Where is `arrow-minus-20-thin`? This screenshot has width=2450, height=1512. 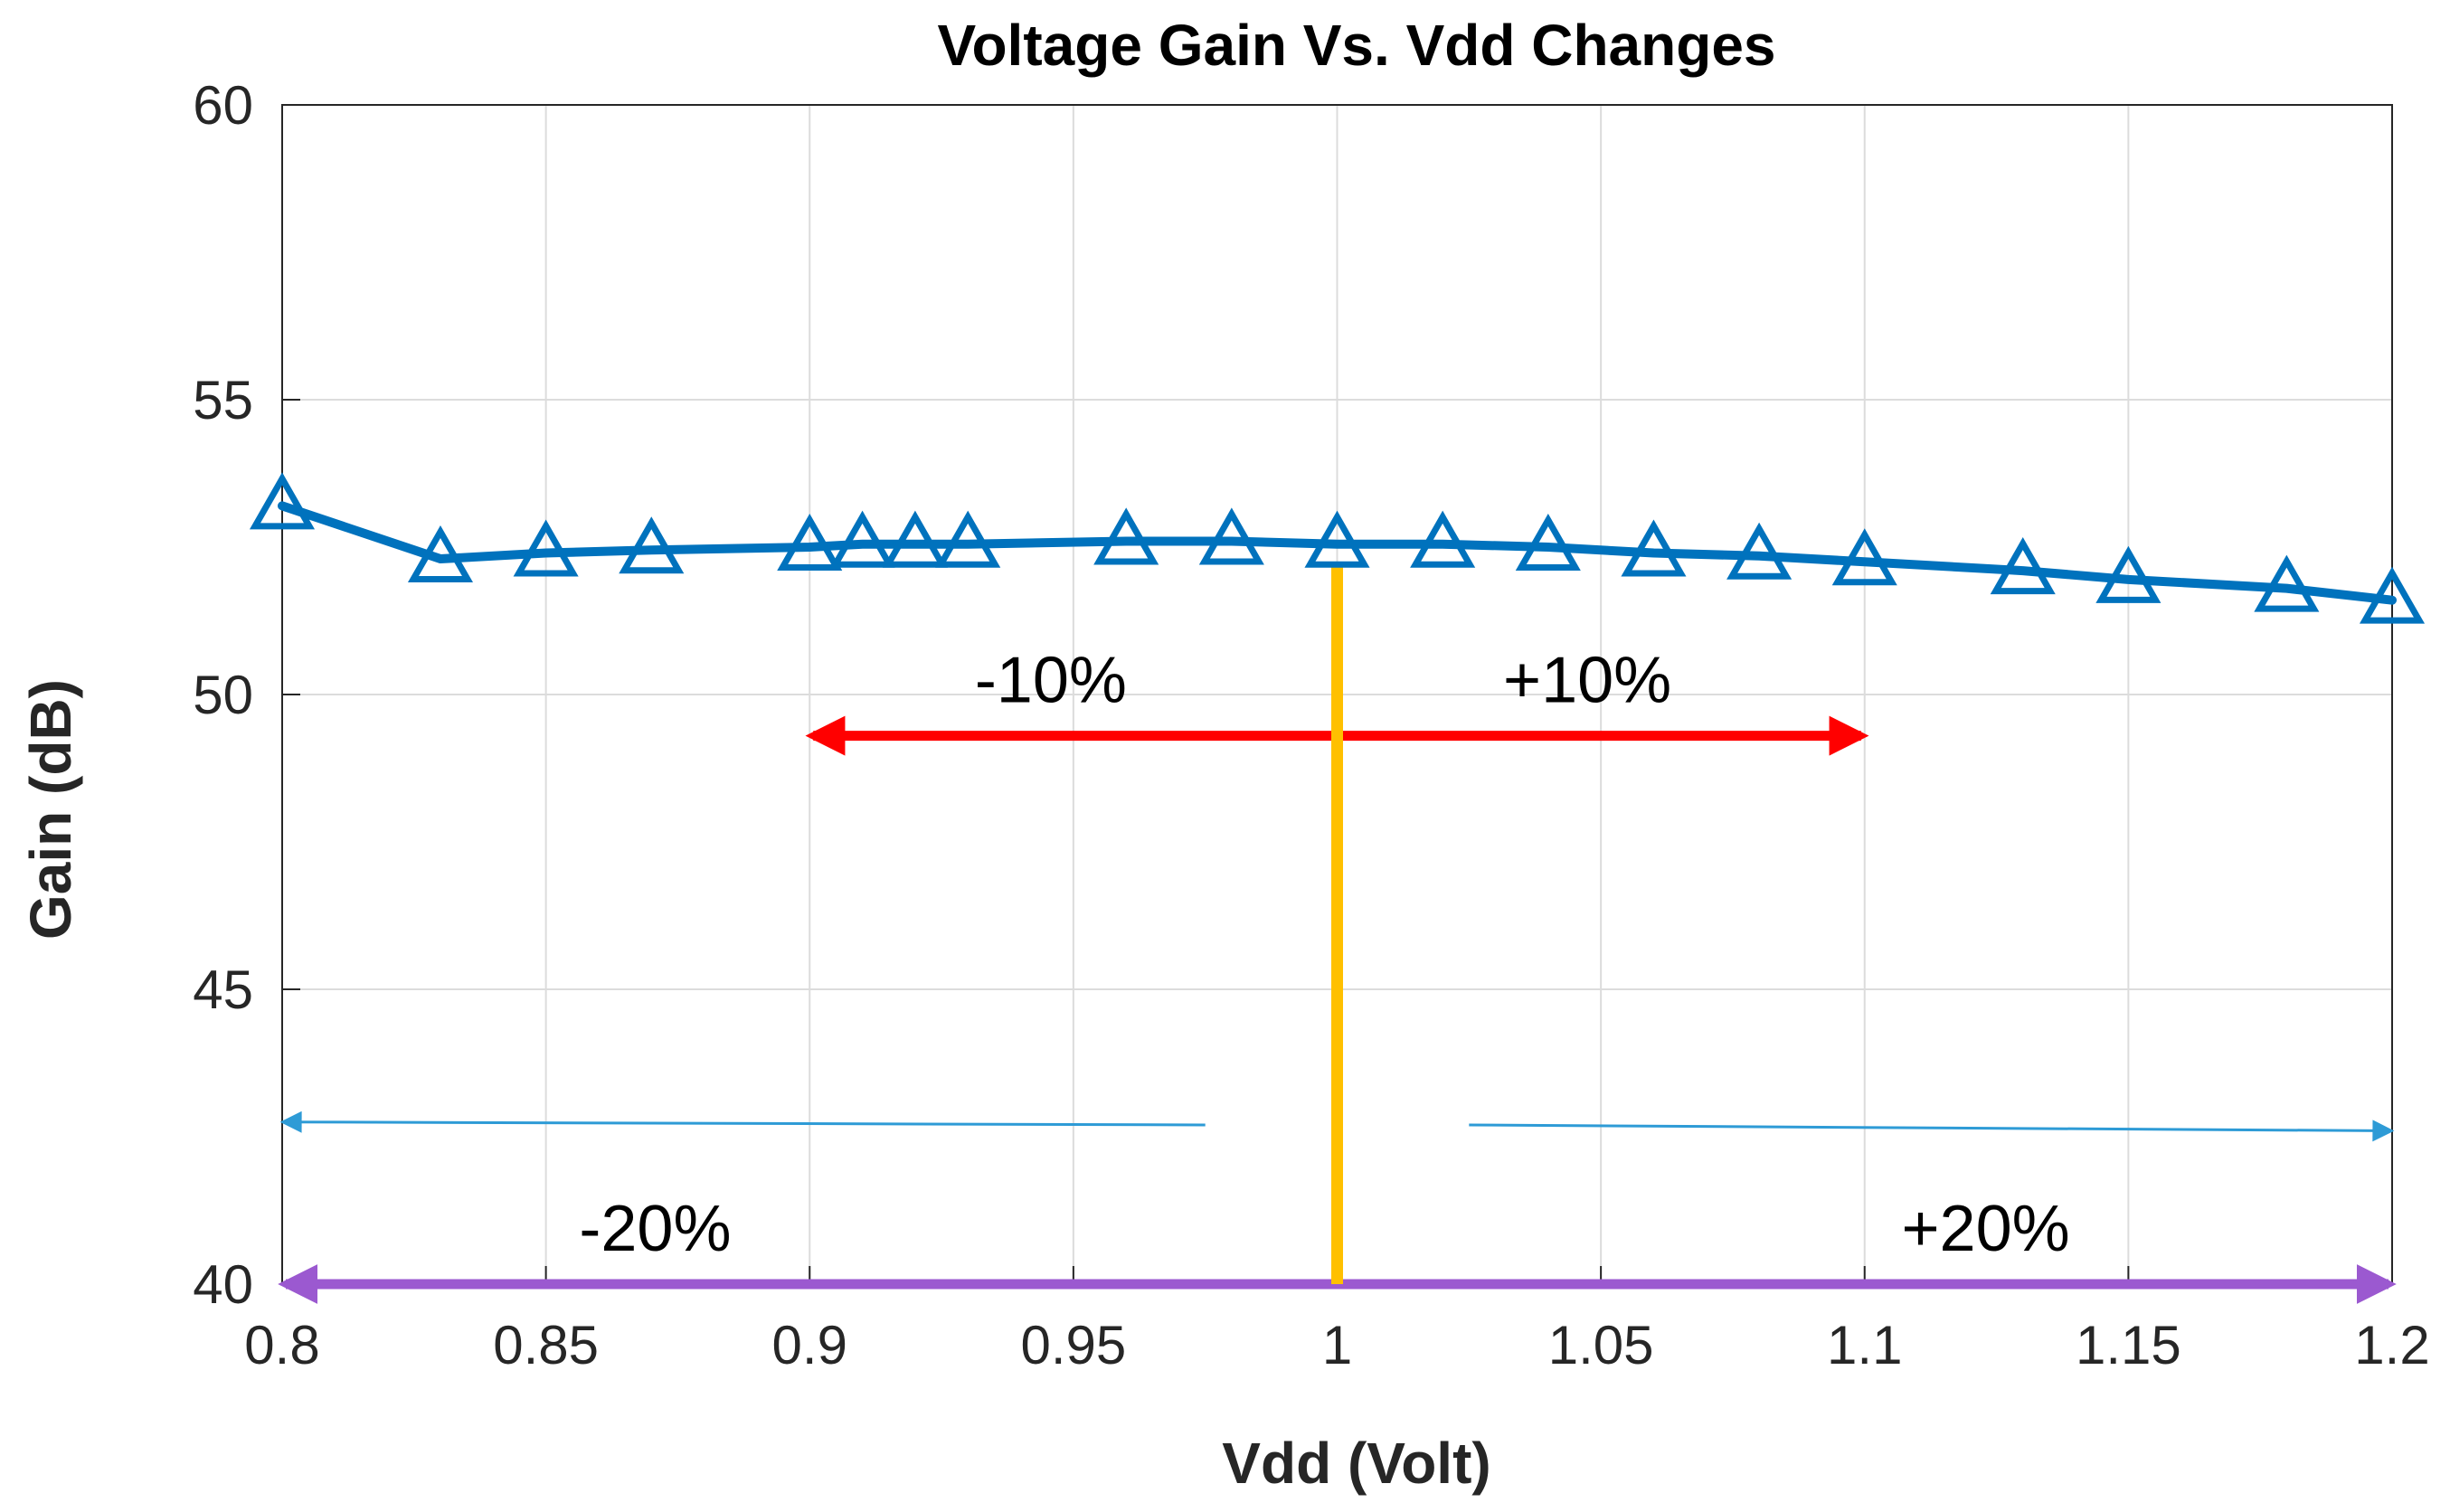 arrow-minus-20-thin is located at coordinates (742, 1121).